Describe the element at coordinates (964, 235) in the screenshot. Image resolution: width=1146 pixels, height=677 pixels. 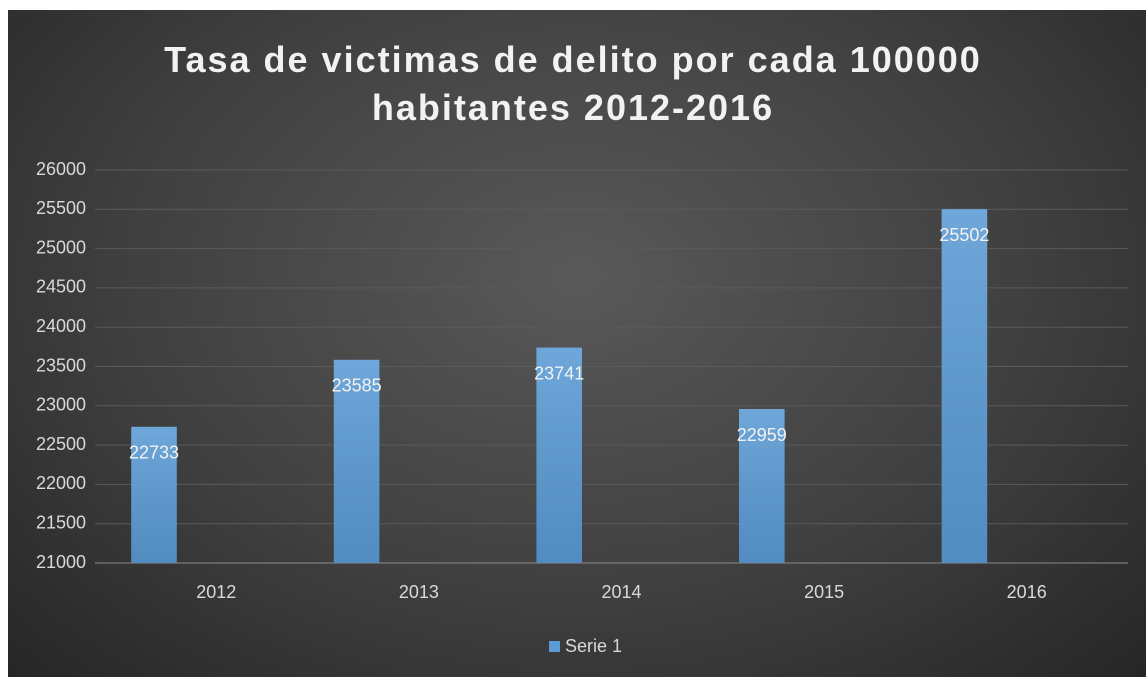
I see `data-label: 25502` at that location.